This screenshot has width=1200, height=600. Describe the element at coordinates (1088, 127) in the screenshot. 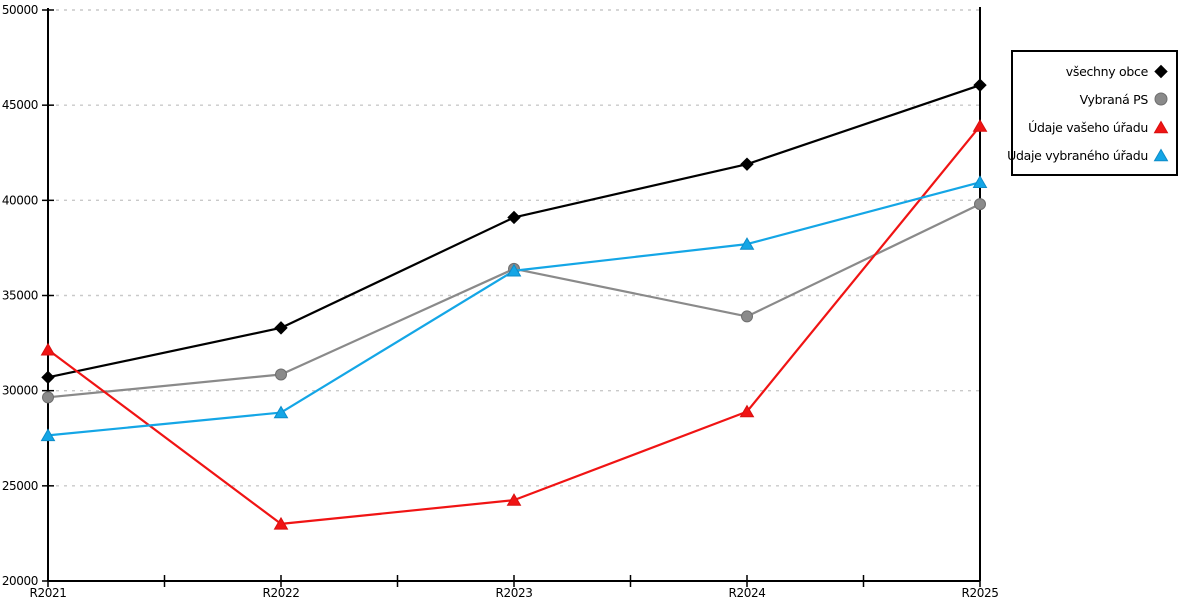

I see `legend-label: Údaje vašeho úřadu` at that location.